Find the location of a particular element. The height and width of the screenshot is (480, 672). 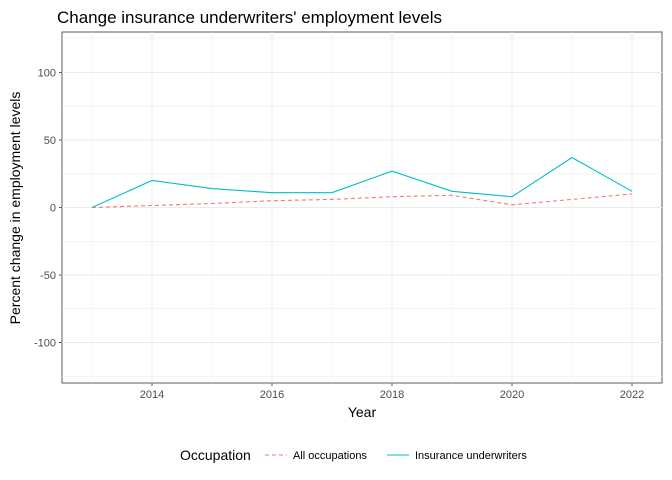

legend-label-insurance-underwriters: Insurance underwriters is located at coordinates (471, 456).